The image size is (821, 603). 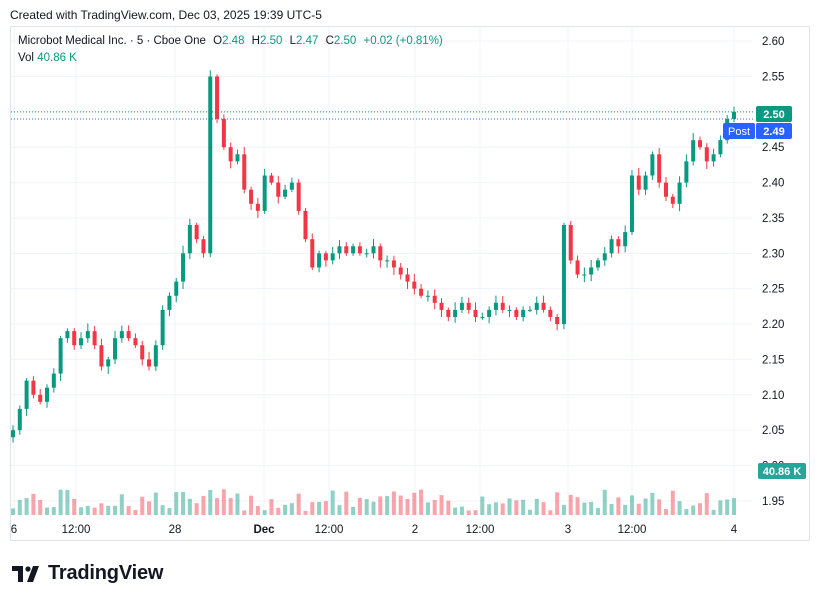 What do you see at coordinates (383, 115) in the screenshot?
I see `price-lines` at bounding box center [383, 115].